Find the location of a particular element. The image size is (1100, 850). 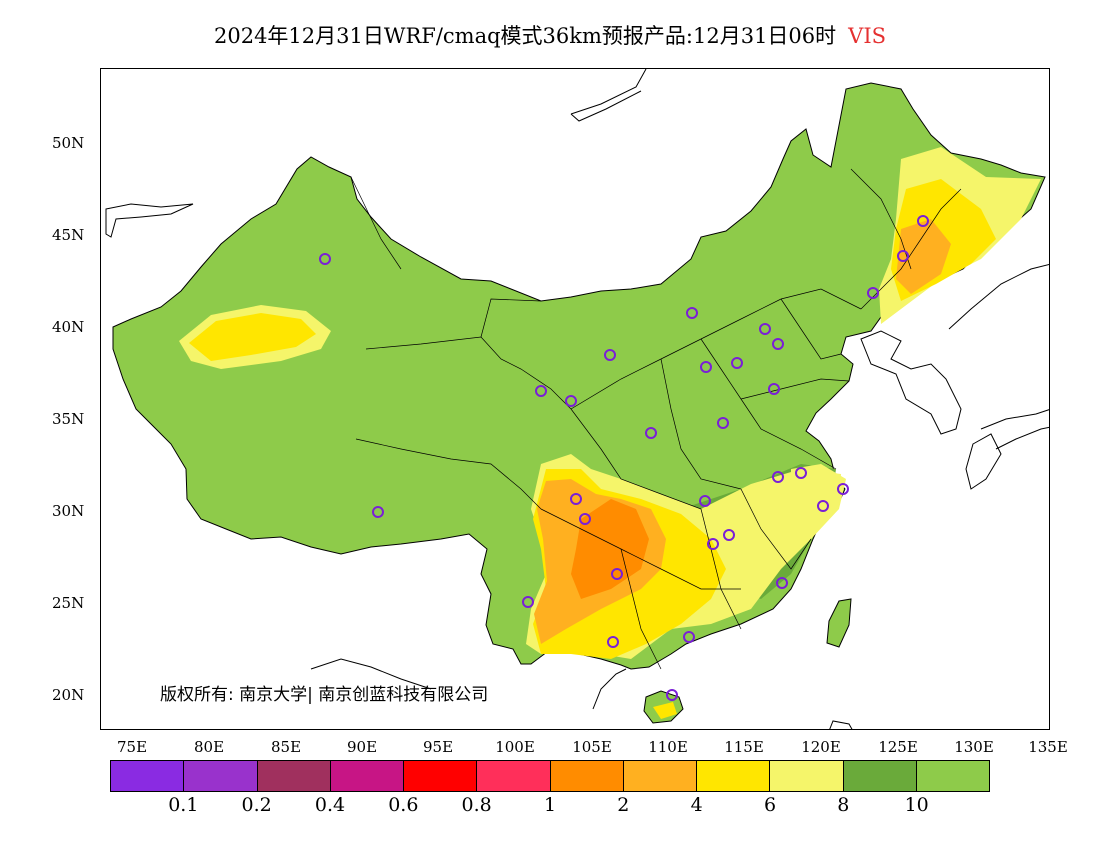

lat-tick-50N: 50N is located at coordinates (68, 143).